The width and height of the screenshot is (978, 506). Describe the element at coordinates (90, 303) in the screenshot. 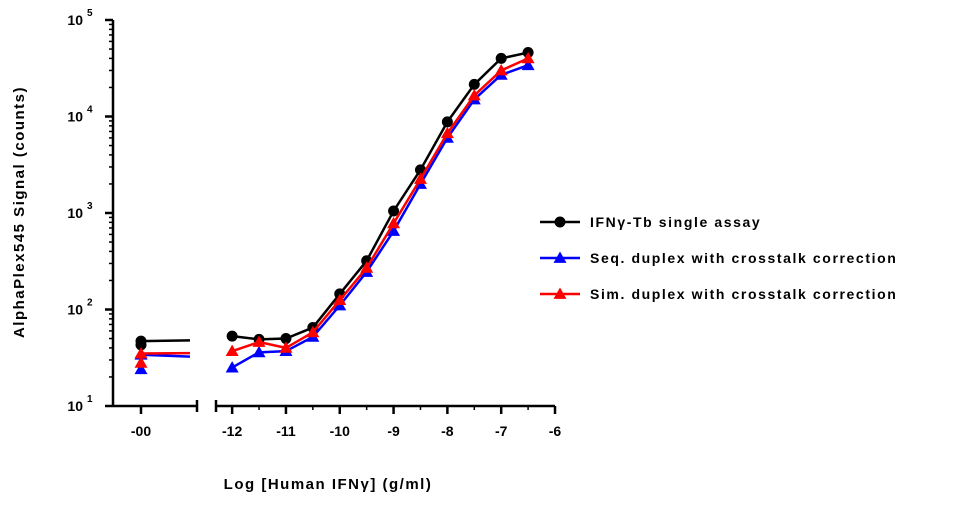

I see `y-tick-exponent: 2` at that location.